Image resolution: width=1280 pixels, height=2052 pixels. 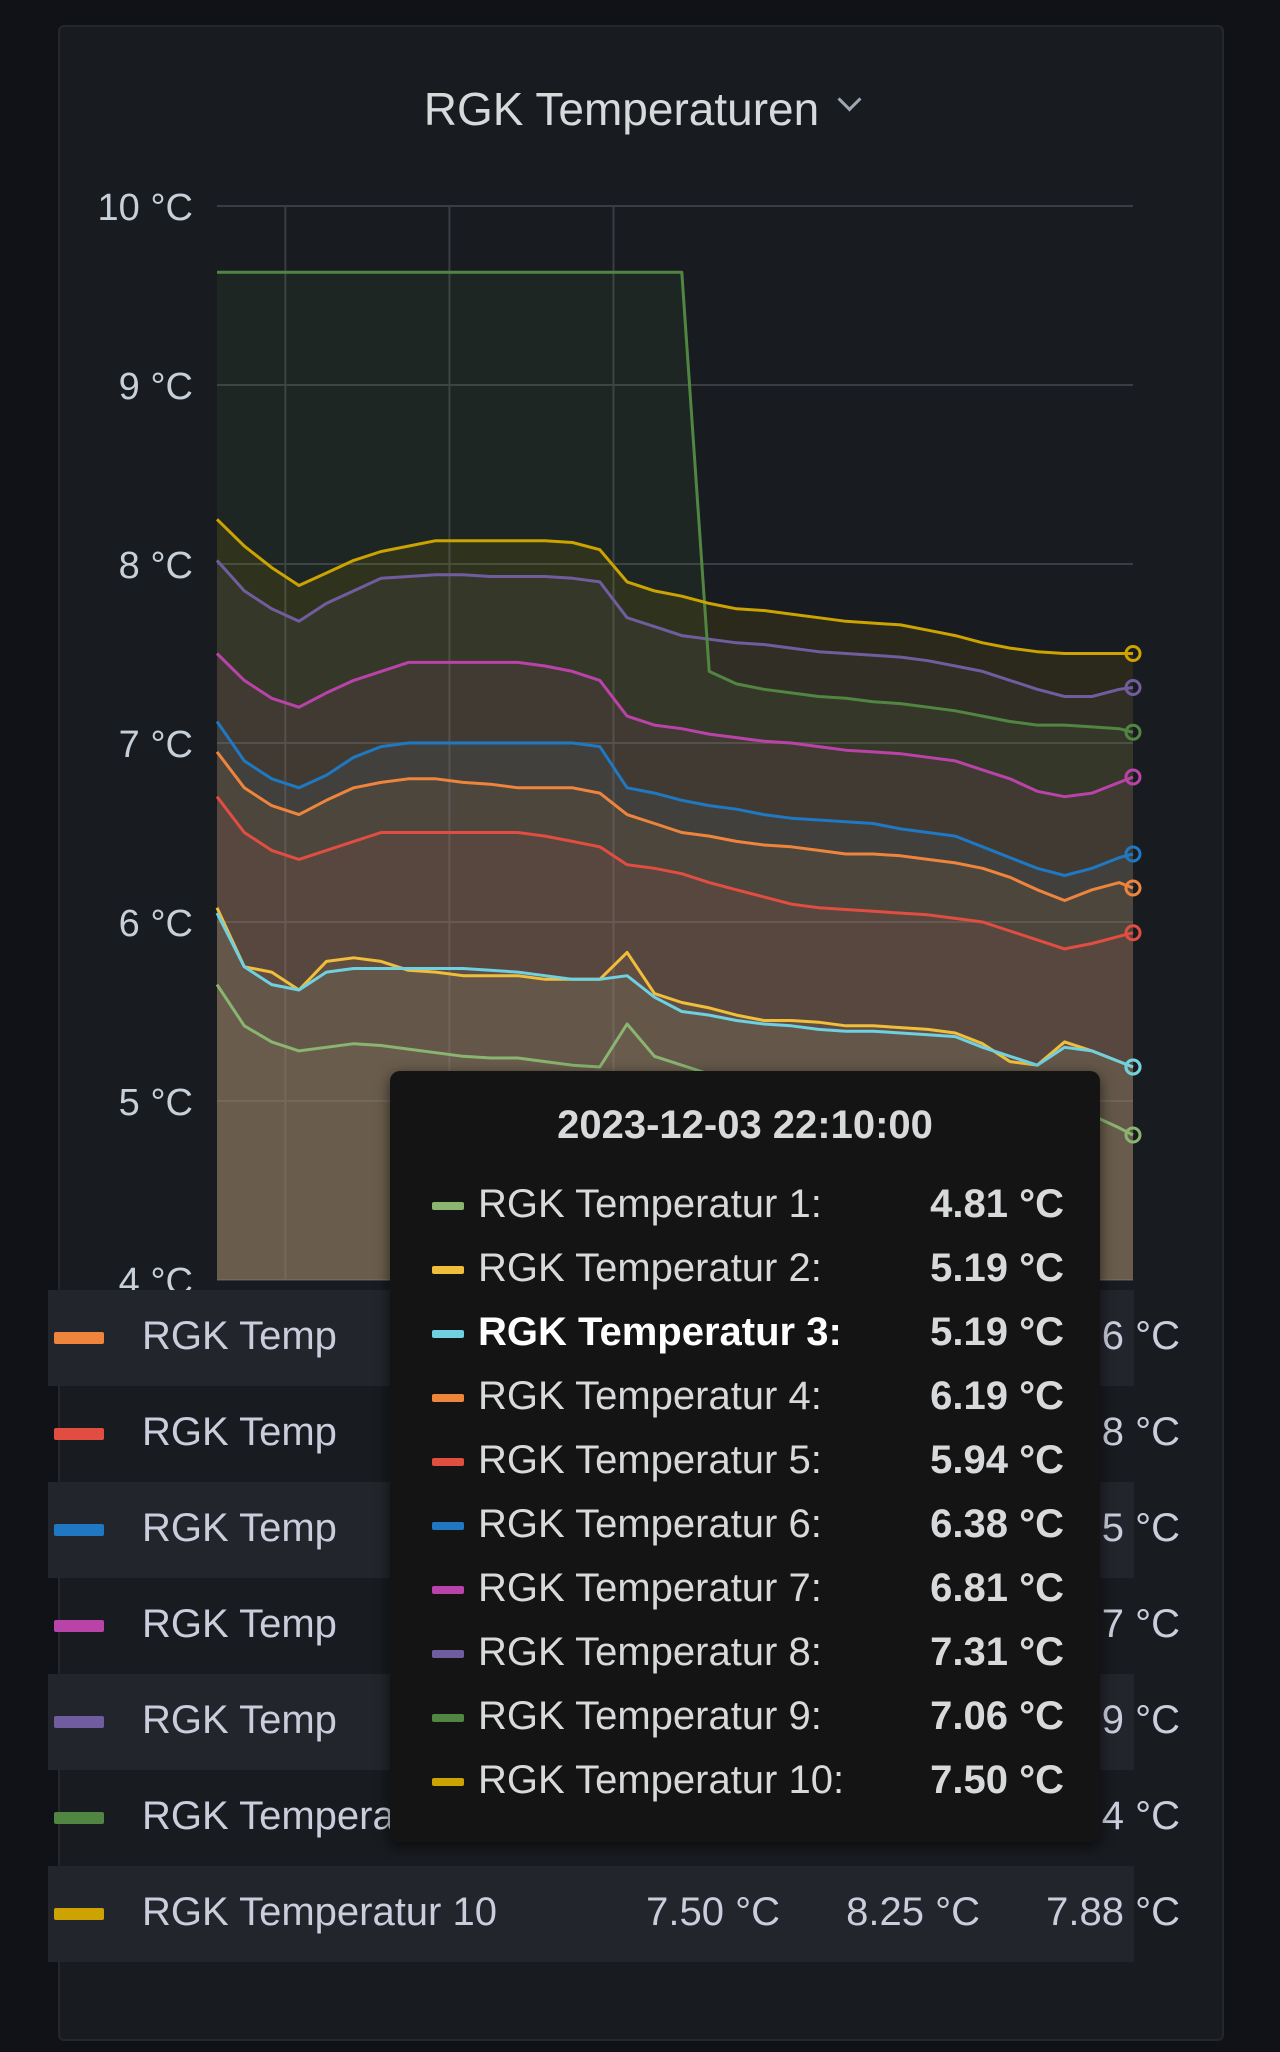 What do you see at coordinates (997, 1396) in the screenshot?
I see `tooltip-value: 6.19 °C` at bounding box center [997, 1396].